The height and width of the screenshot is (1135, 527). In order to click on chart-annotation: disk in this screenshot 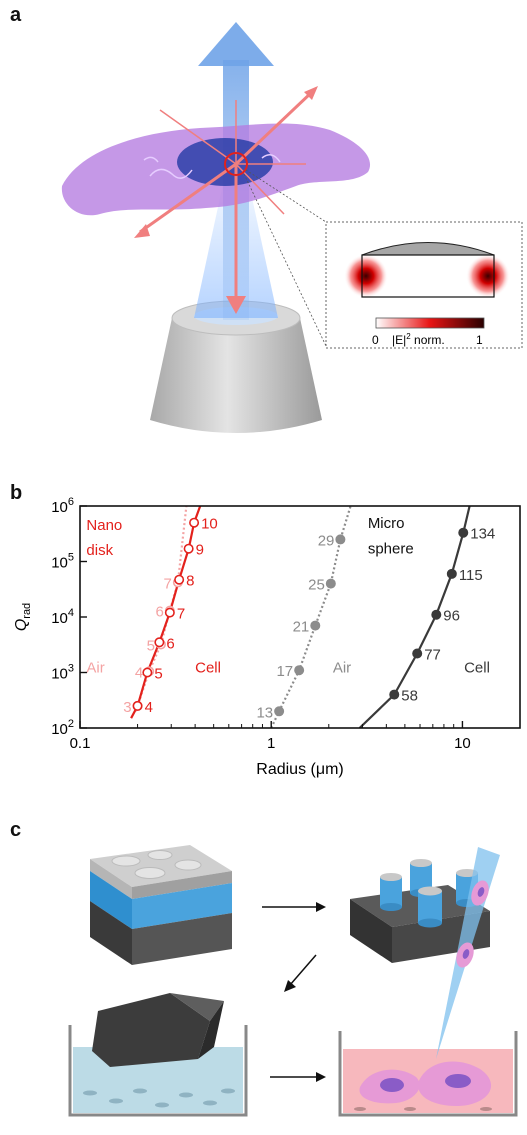, I will do `click(99, 550)`.